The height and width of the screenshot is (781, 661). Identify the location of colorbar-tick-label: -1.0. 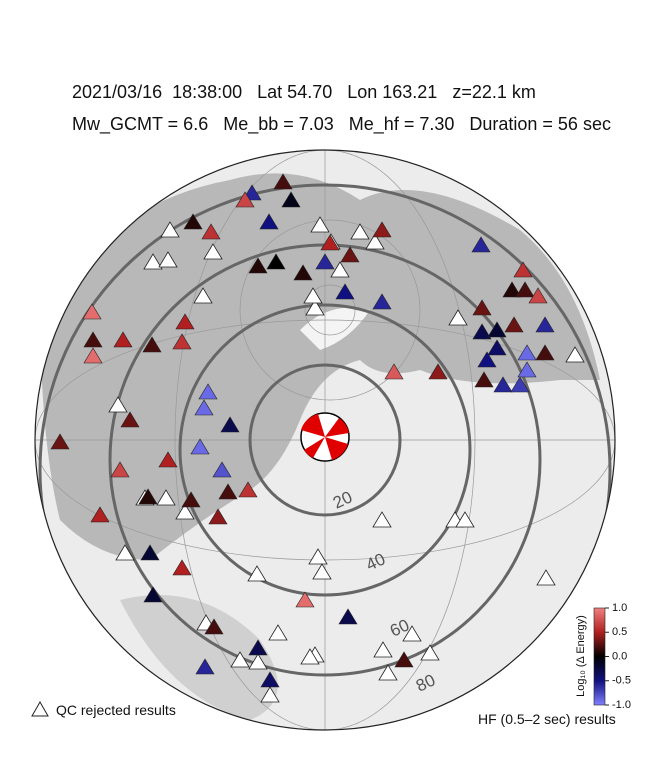
(621, 705).